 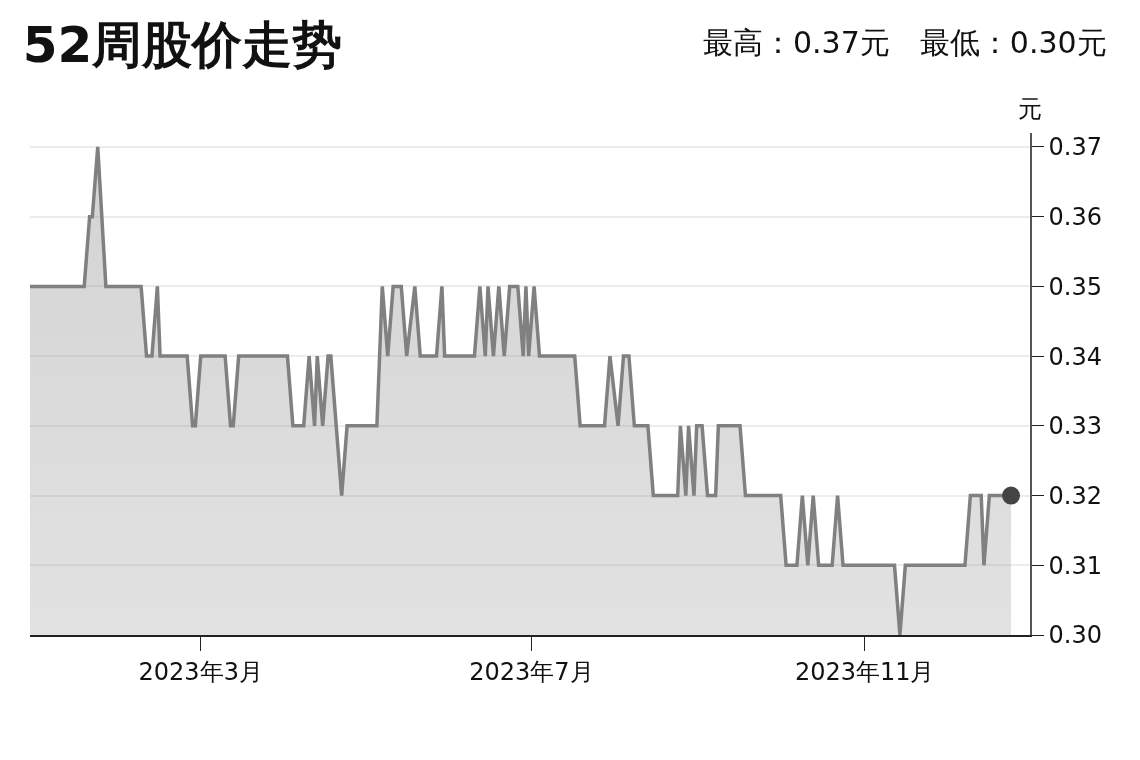 I want to click on x-tick-label: 2023年11月, so click(x=864, y=671).